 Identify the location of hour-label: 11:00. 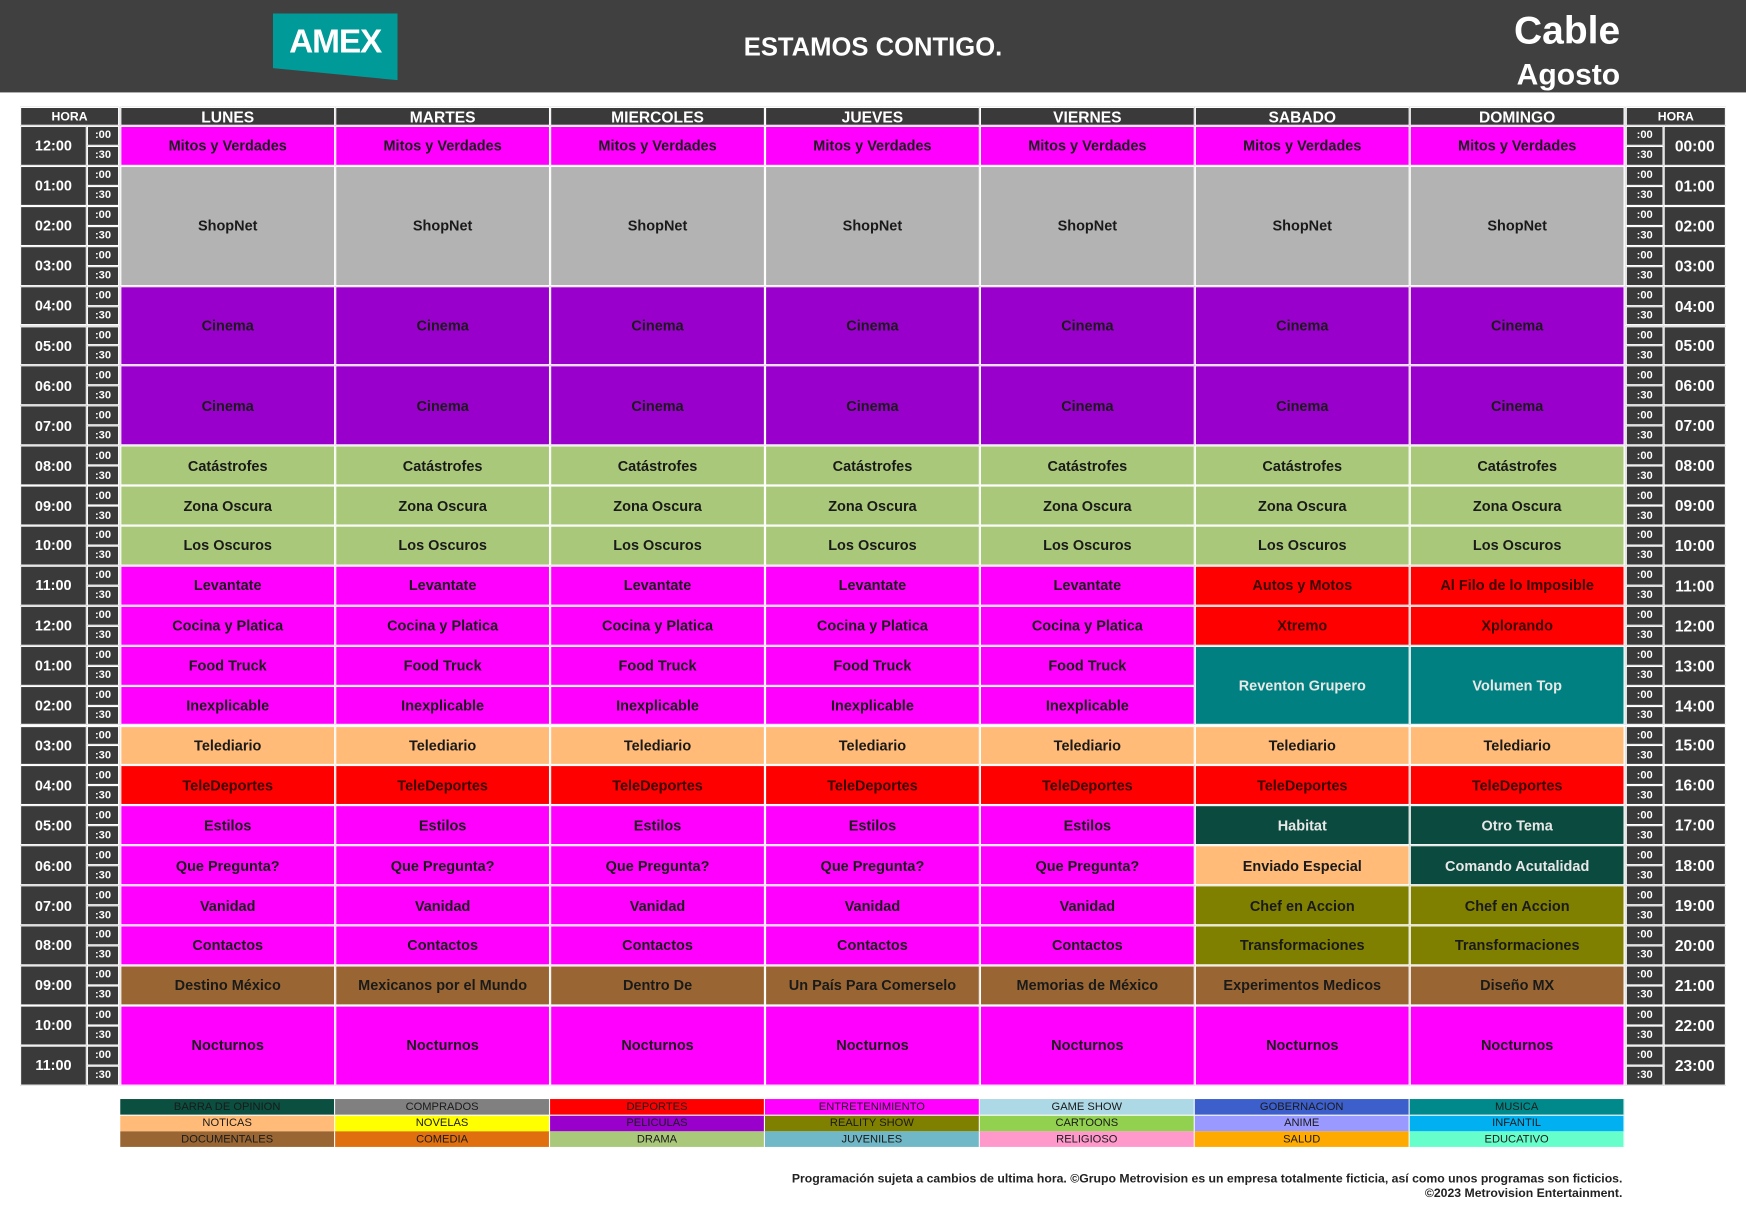
(53, 1065).